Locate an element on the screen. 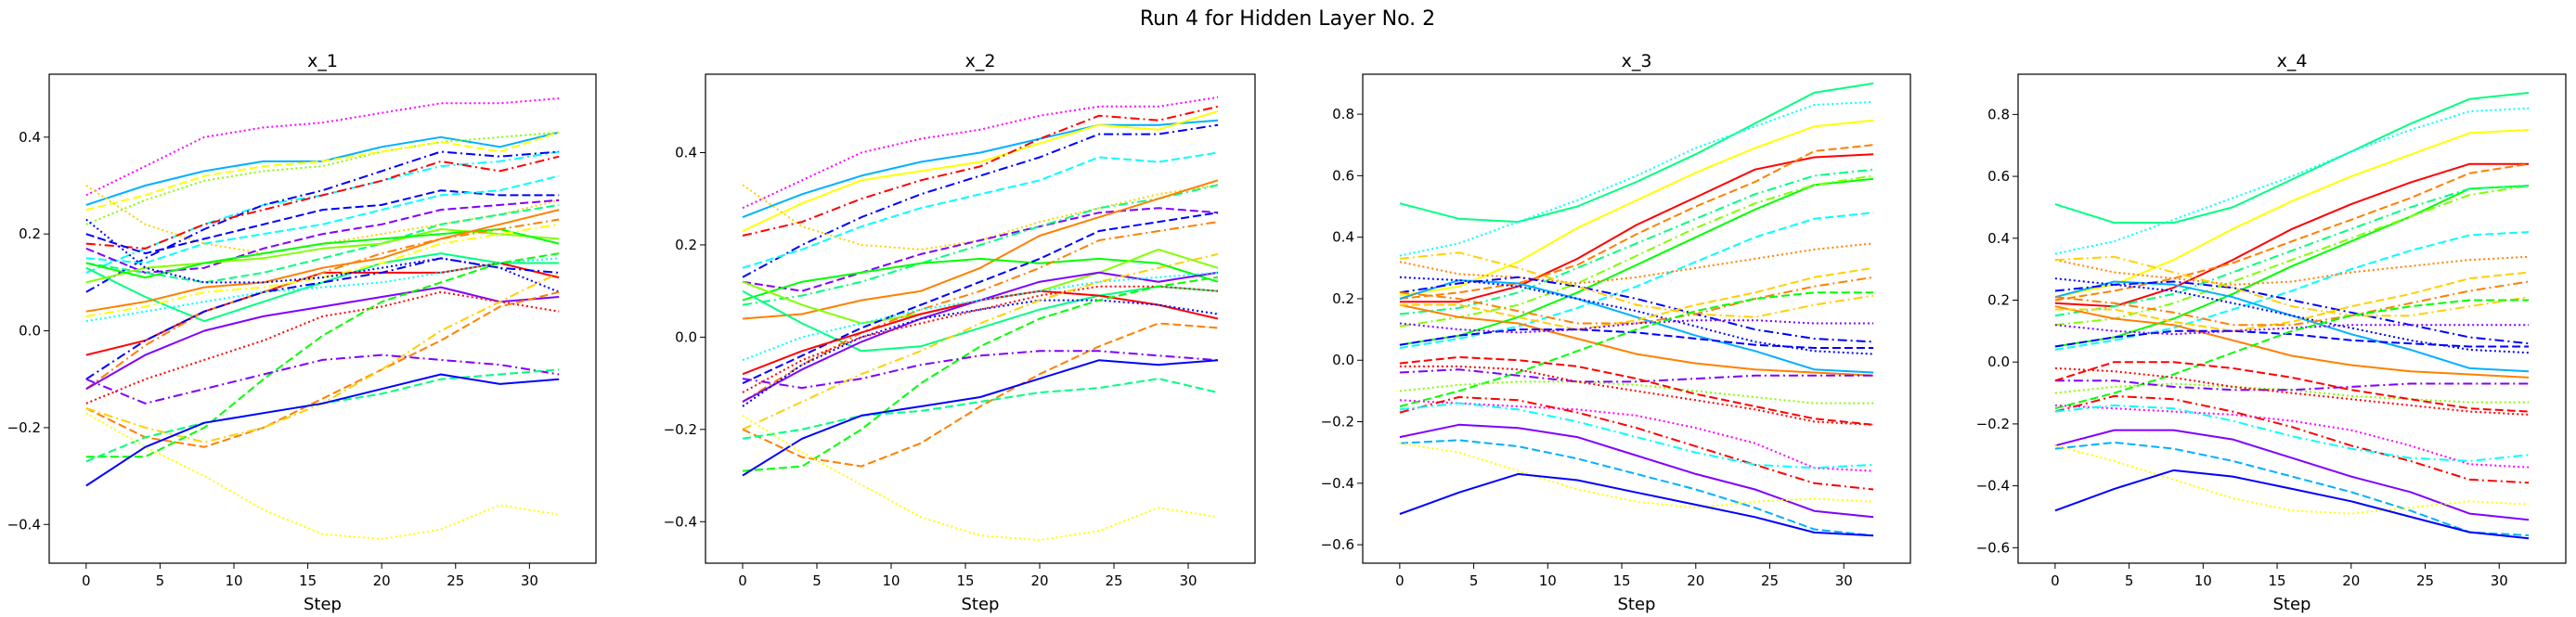  series-group is located at coordinates (980, 319).